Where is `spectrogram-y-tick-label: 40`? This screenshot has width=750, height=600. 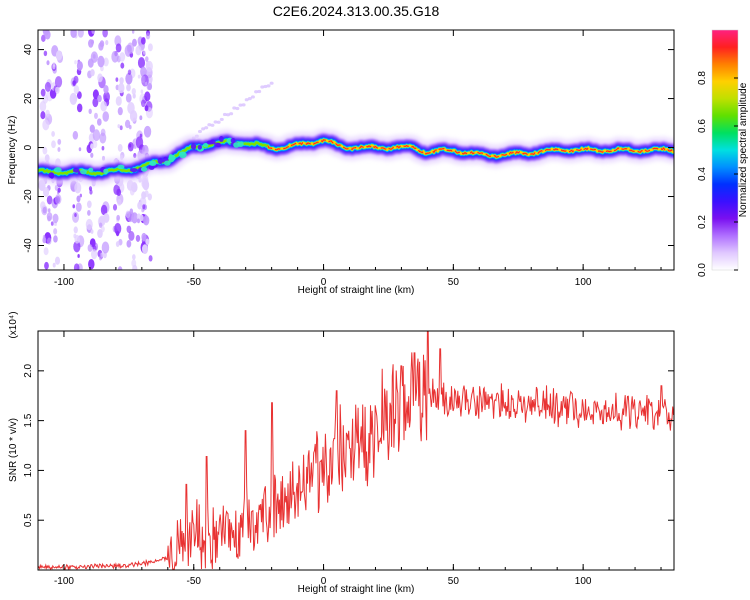 spectrogram-y-tick-label: 40 is located at coordinates (28, 50).